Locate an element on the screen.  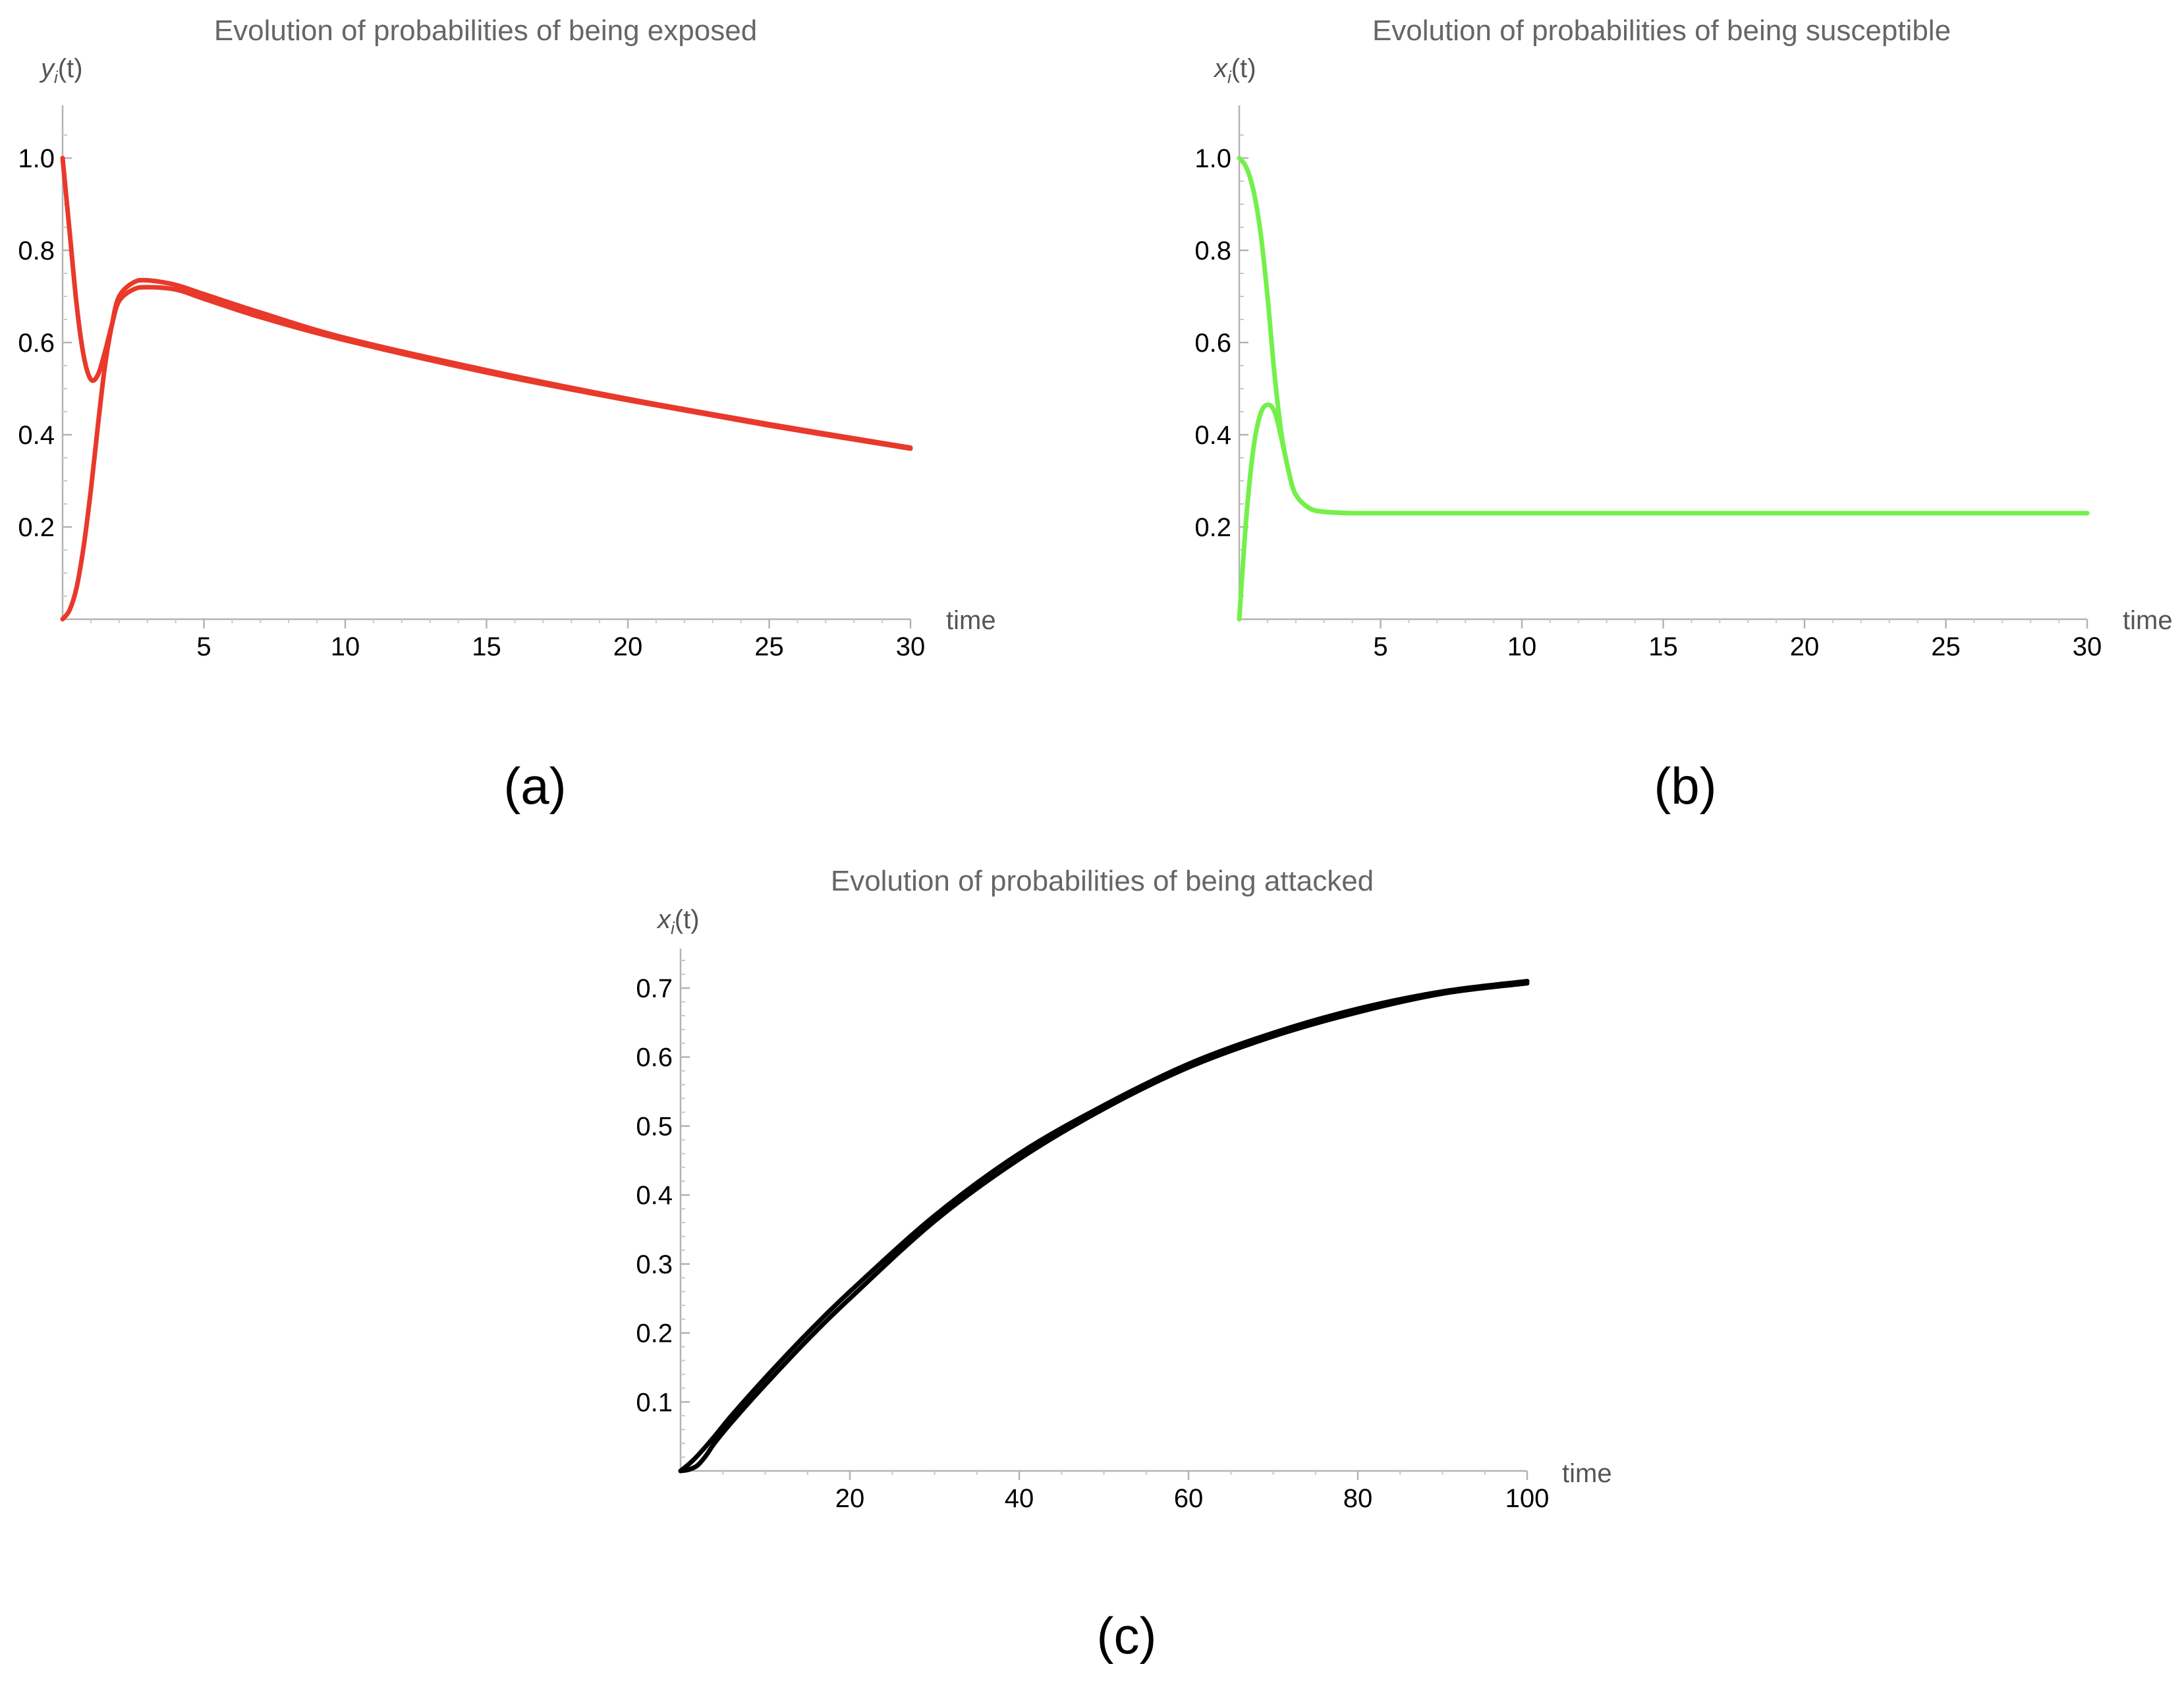
chart-exposed-y-tick-label: 1.0 is located at coordinates (36, 158).